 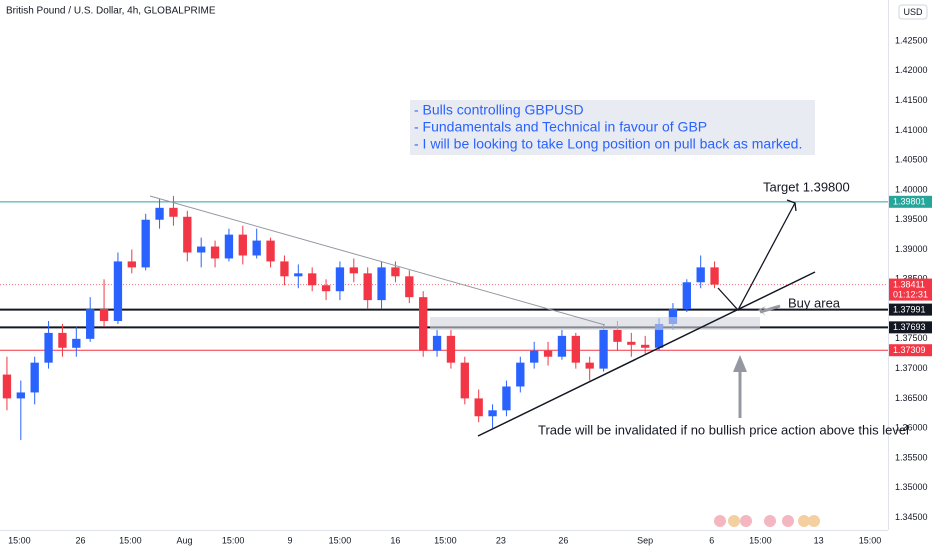 I want to click on price-level-label: 1.37309, so click(x=909, y=350).